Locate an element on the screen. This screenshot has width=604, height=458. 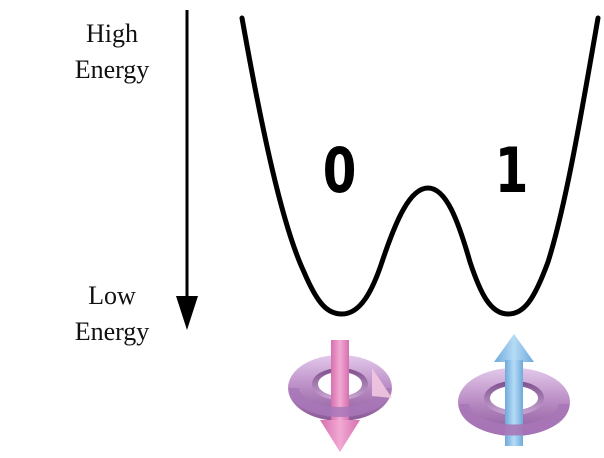
high-label-line1: High is located at coordinates (112, 33).